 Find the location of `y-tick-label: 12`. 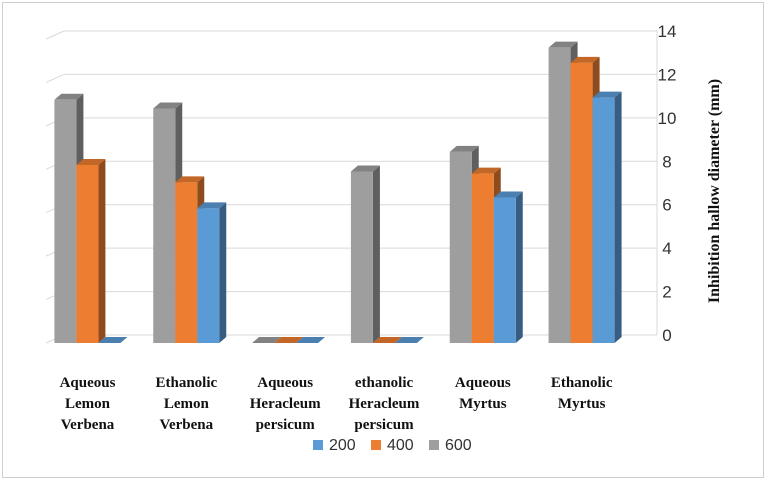

y-tick-label: 12 is located at coordinates (667, 74).